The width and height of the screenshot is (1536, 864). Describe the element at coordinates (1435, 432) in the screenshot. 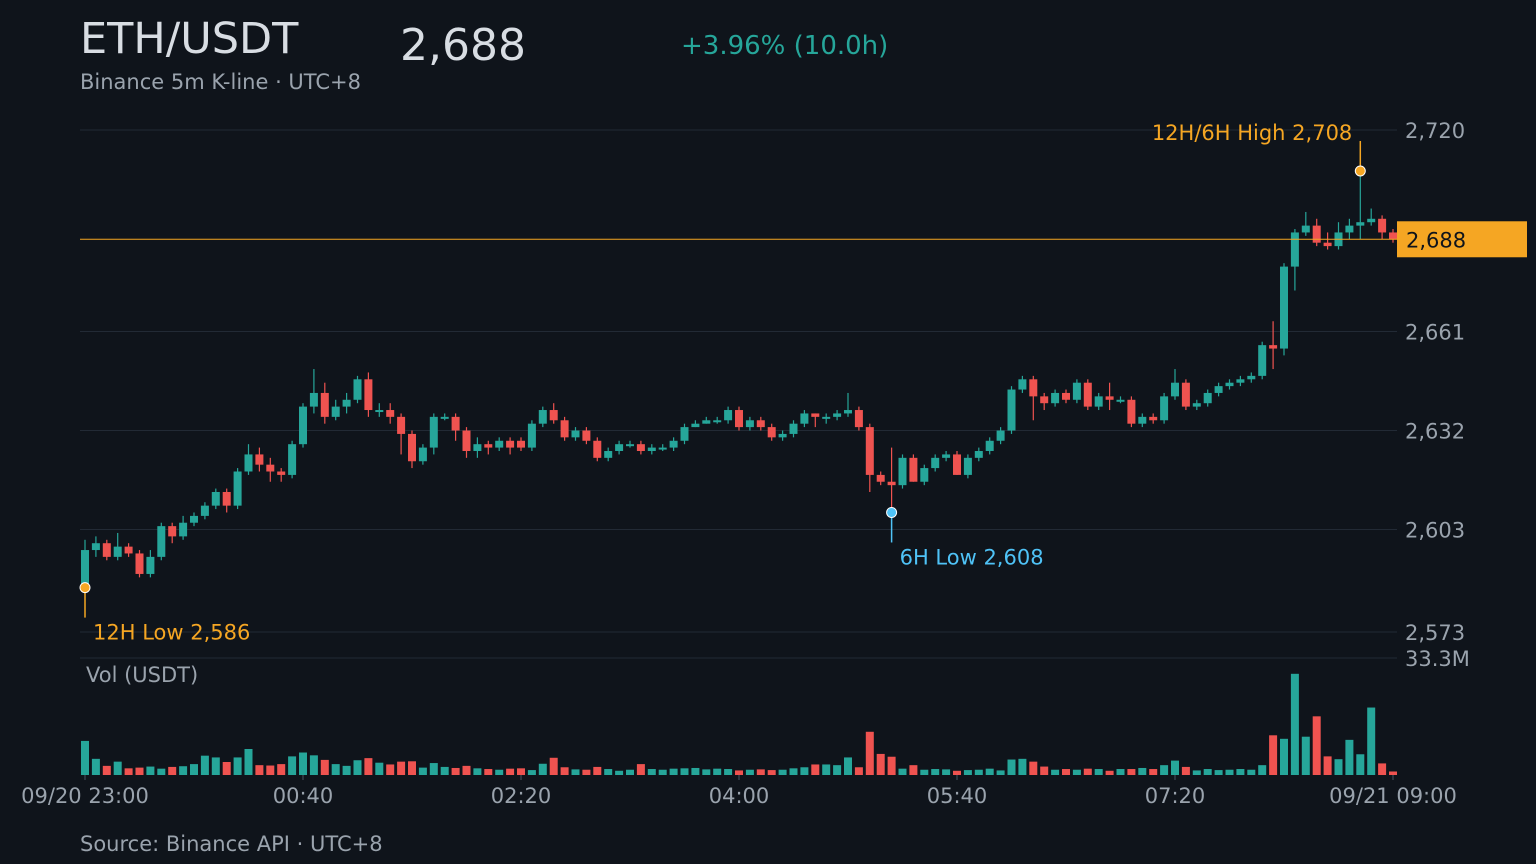

I see `y-tick-label: 2,632` at that location.